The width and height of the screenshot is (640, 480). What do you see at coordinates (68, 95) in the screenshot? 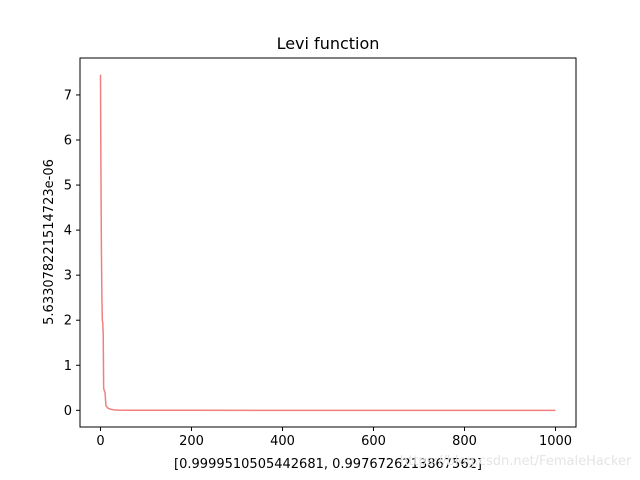
I see `y-tick-label: 7` at bounding box center [68, 95].